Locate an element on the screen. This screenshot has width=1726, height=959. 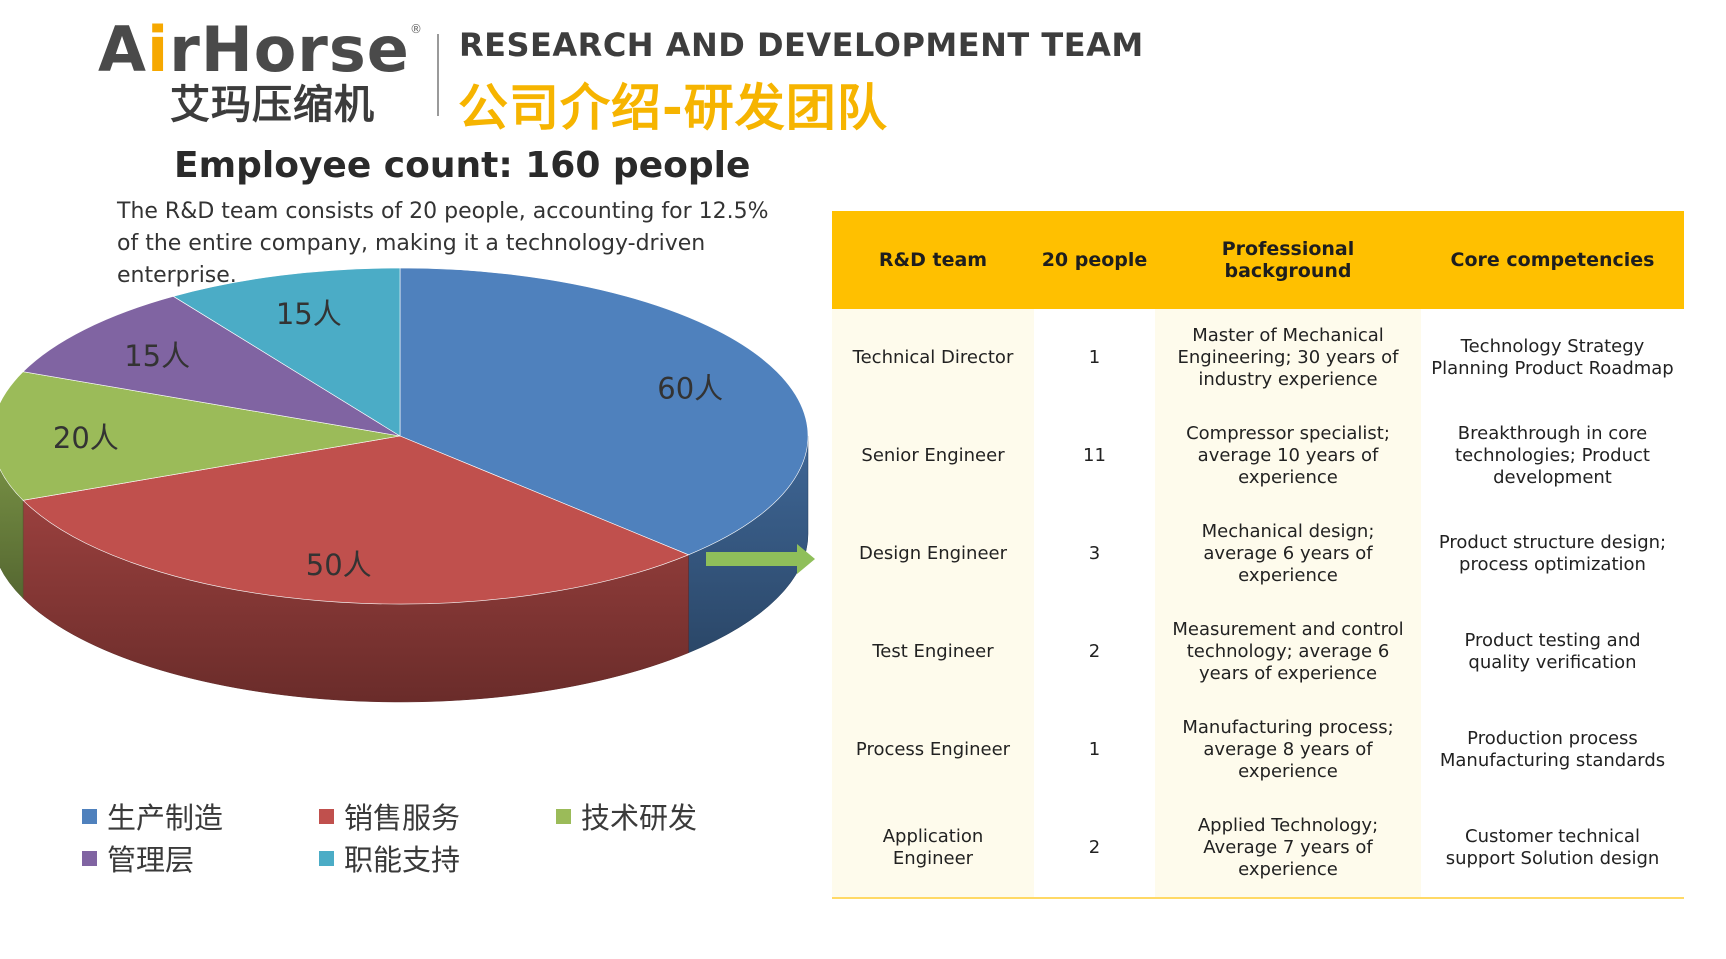
slice-2-label: 50人 is located at coordinates (339, 565).